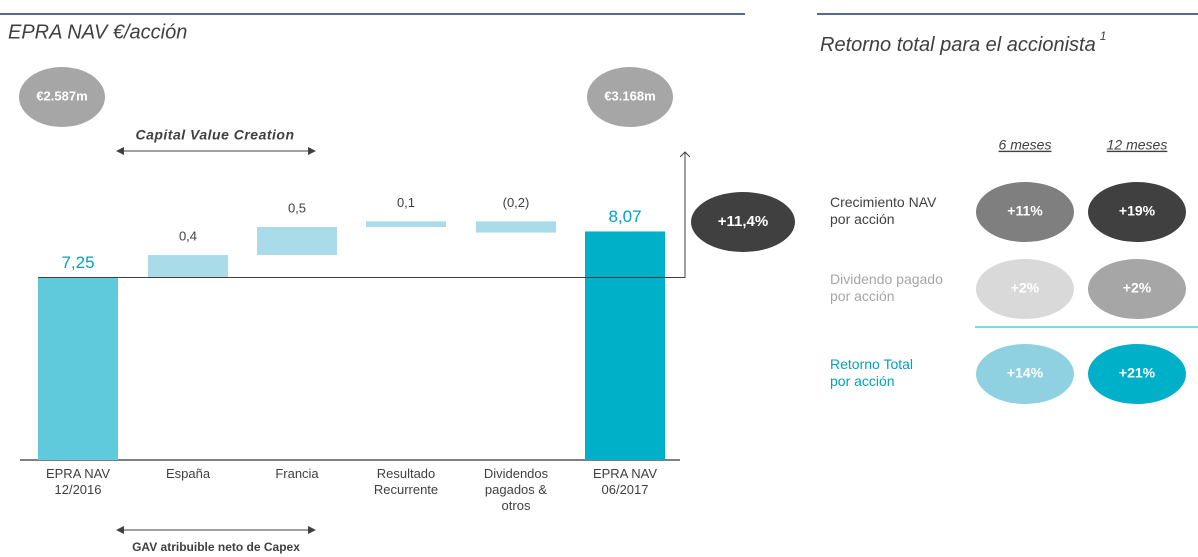 The height and width of the screenshot is (557, 1198). Describe the element at coordinates (188, 235) in the screenshot. I see `data-label: 0,4` at that location.